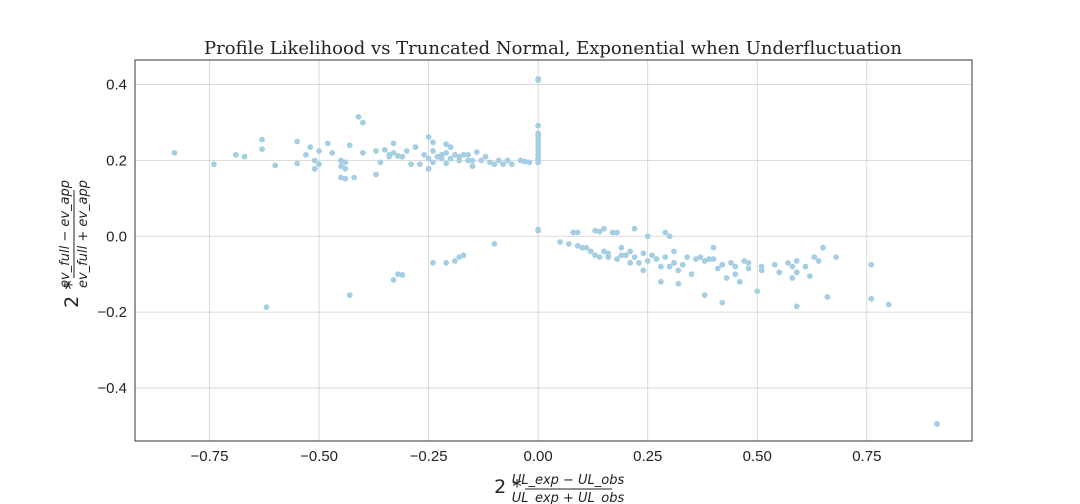  Describe the element at coordinates (647, 456) in the screenshot. I see `x-tick-label: 0.25` at that location.